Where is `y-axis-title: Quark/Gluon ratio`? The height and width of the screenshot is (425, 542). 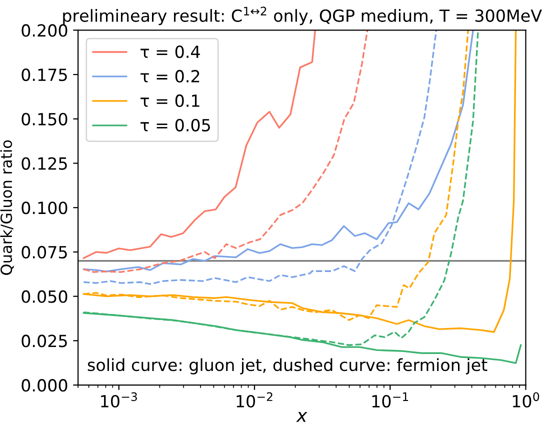
y-axis-title: Quark/Gluon ratio is located at coordinates (7, 207).